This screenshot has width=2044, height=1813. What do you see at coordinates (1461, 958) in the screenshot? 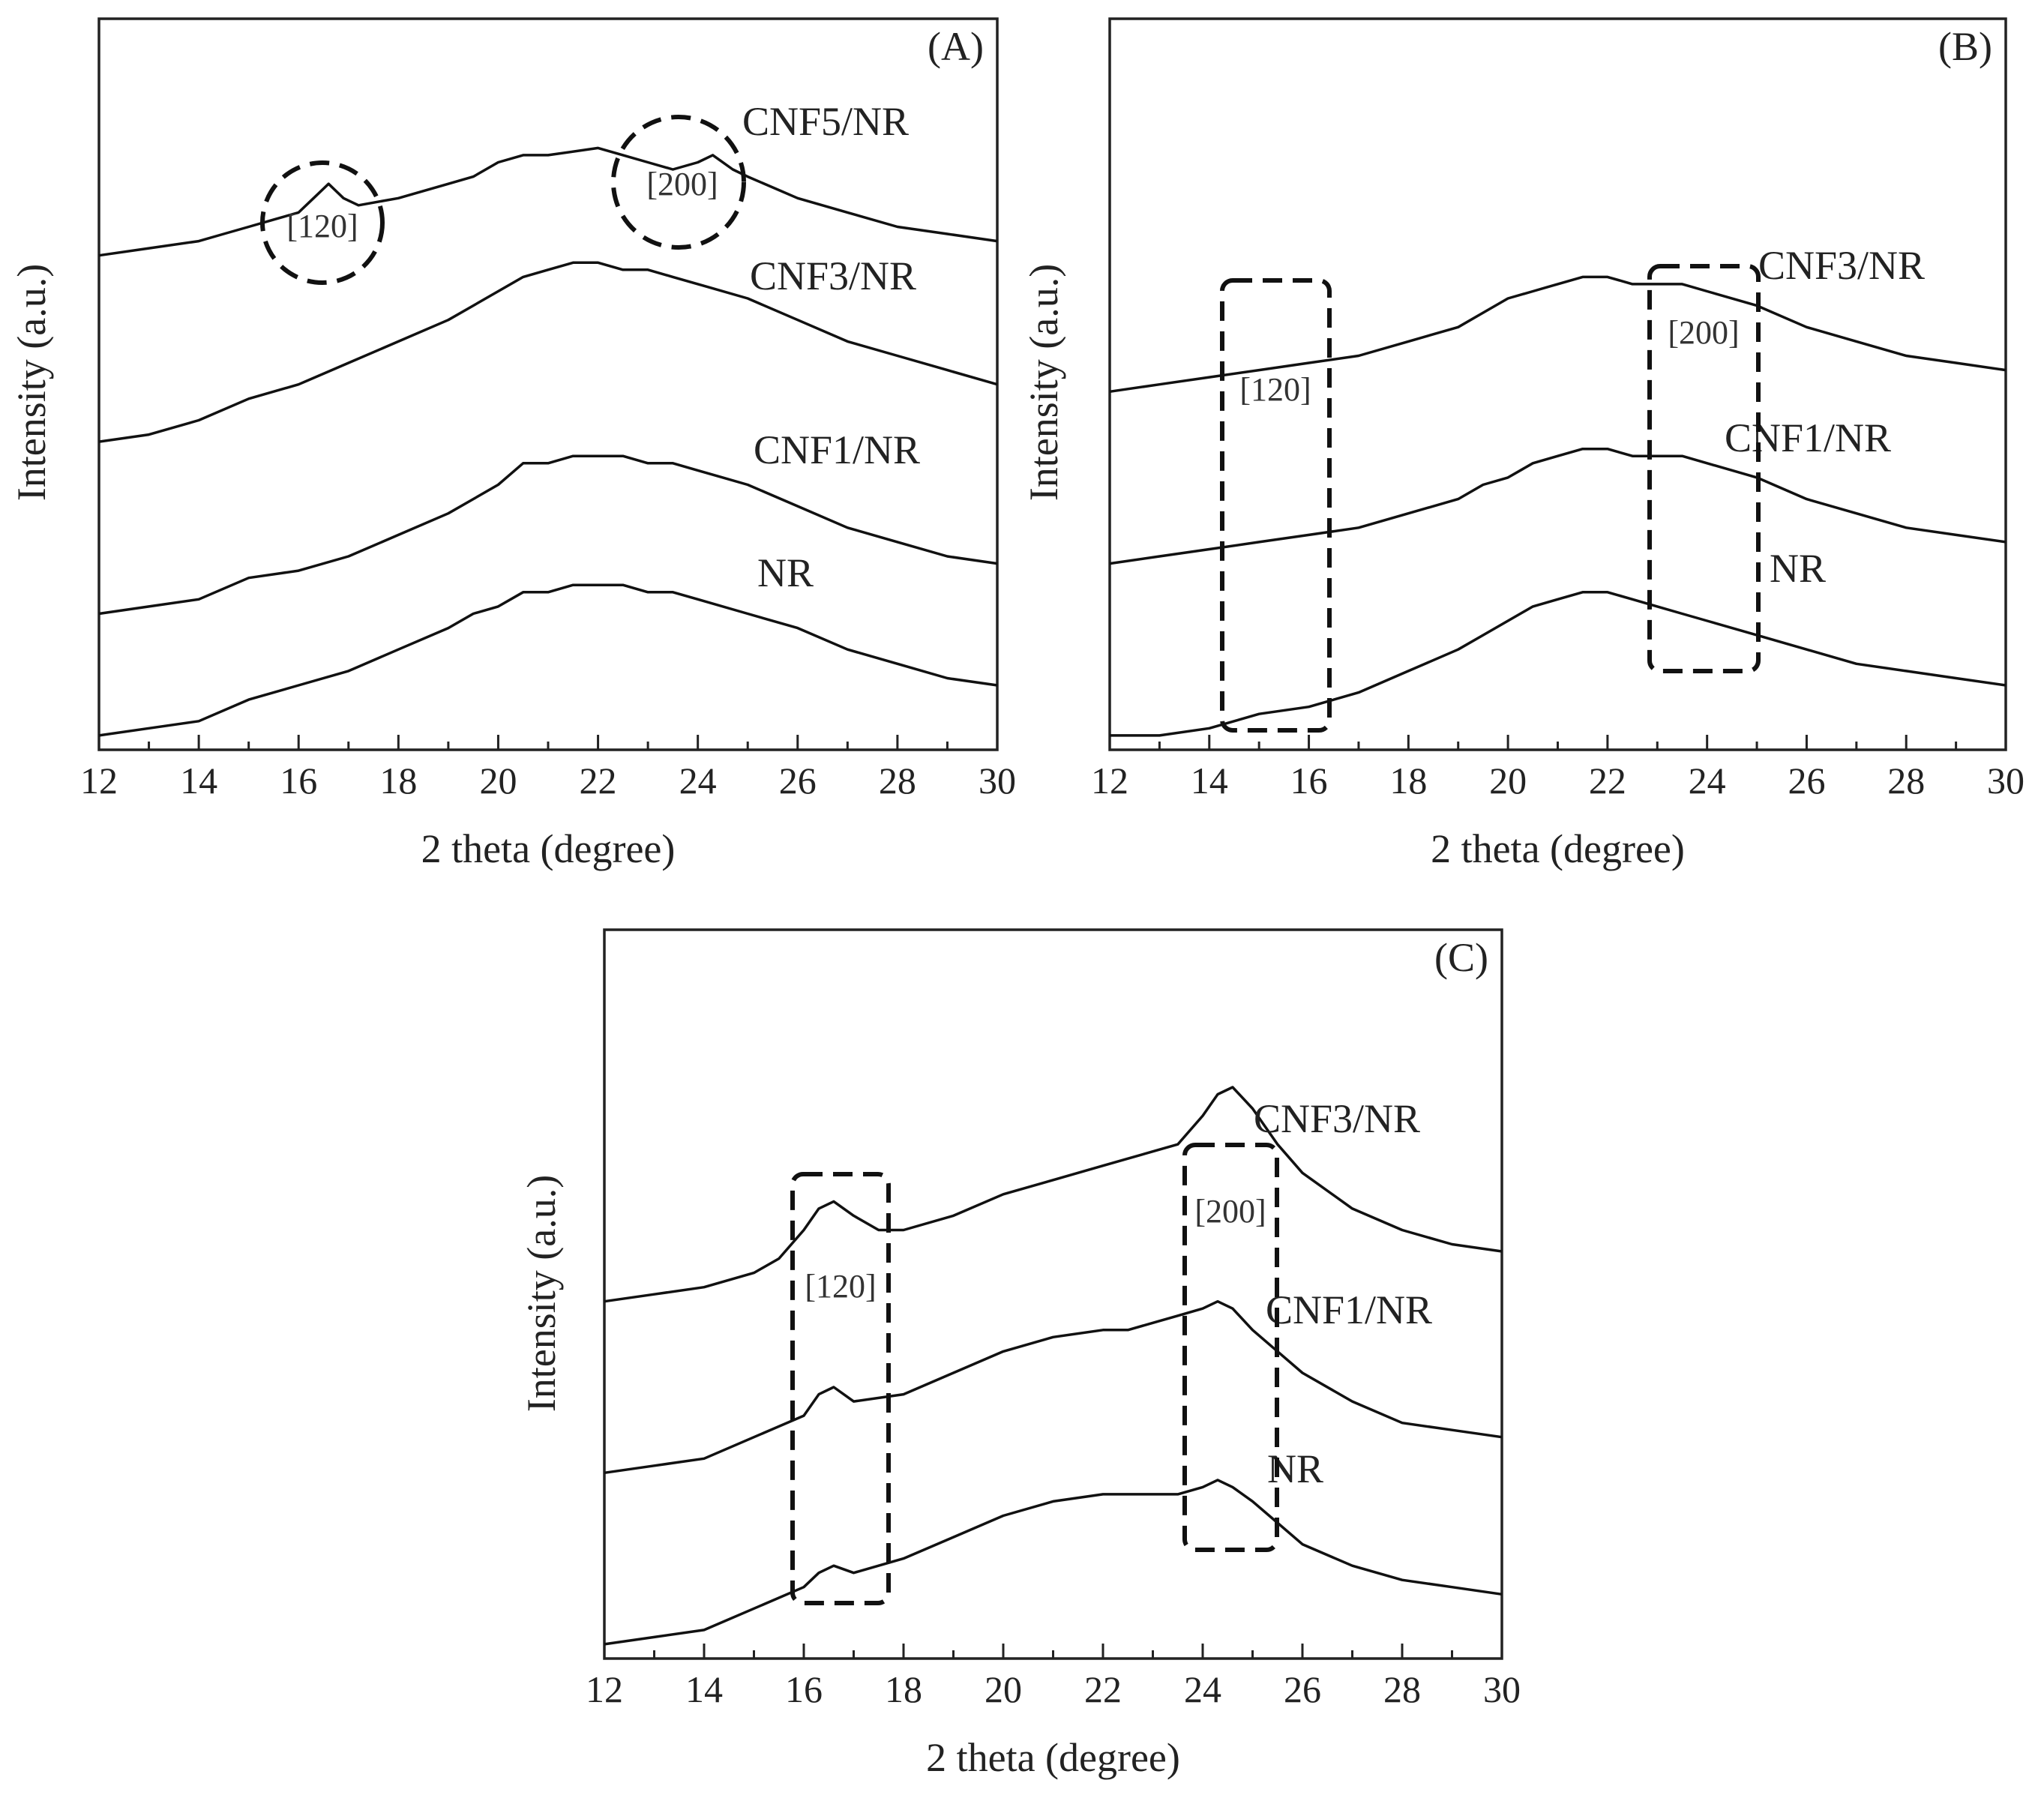
I see `panel-label: (C)` at bounding box center [1461, 958].